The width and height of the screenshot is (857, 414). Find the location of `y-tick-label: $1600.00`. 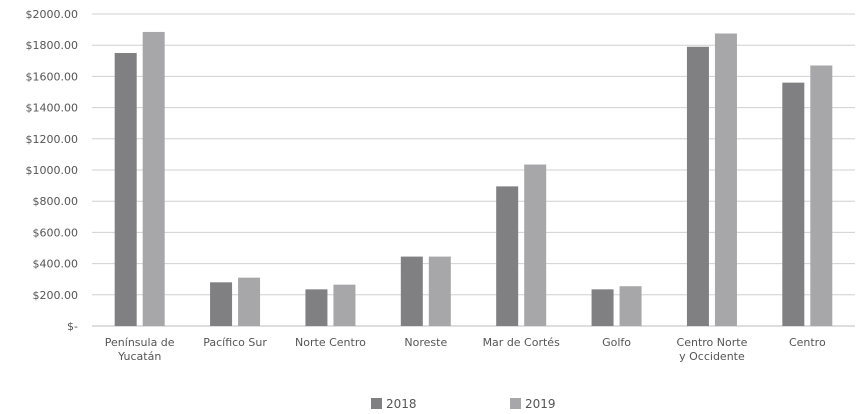

y-tick-label: $1600.00 is located at coordinates (52, 76).